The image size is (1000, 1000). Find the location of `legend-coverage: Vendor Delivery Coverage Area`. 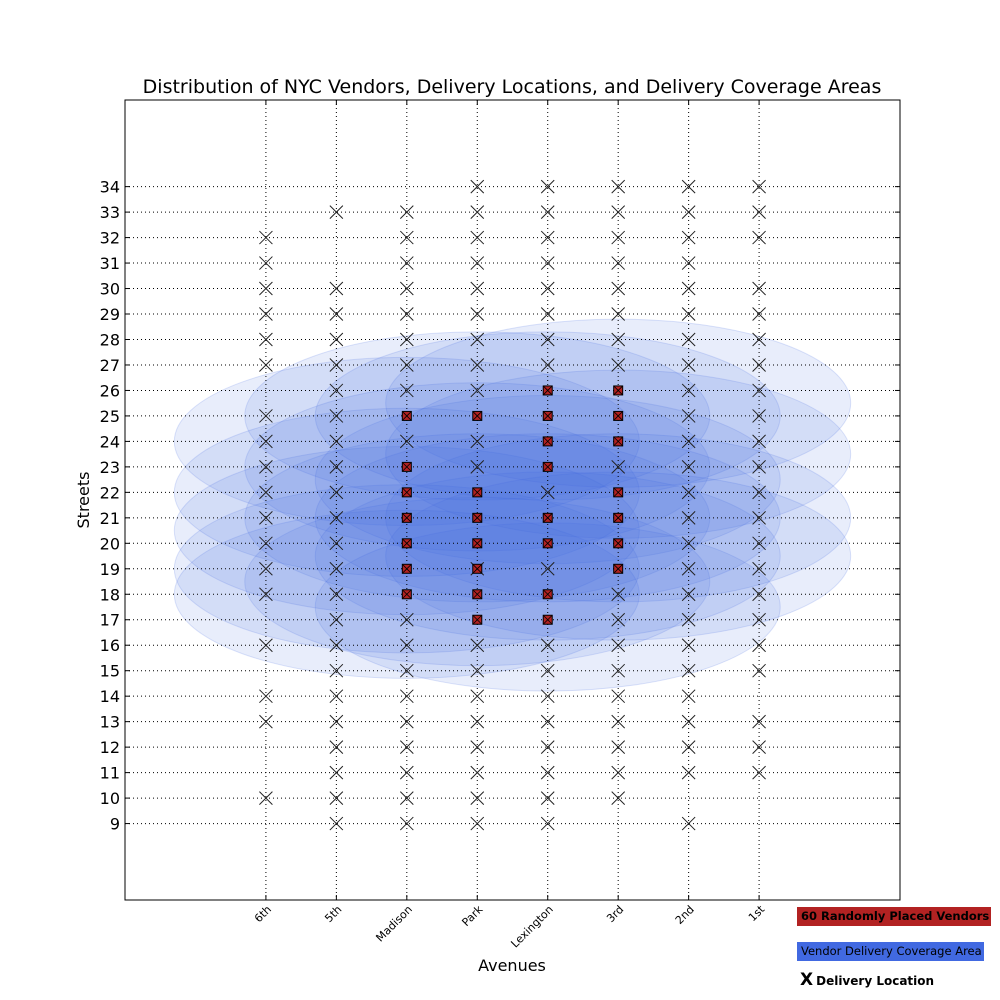

legend-coverage: Vendor Delivery Coverage Area is located at coordinates (890, 951).